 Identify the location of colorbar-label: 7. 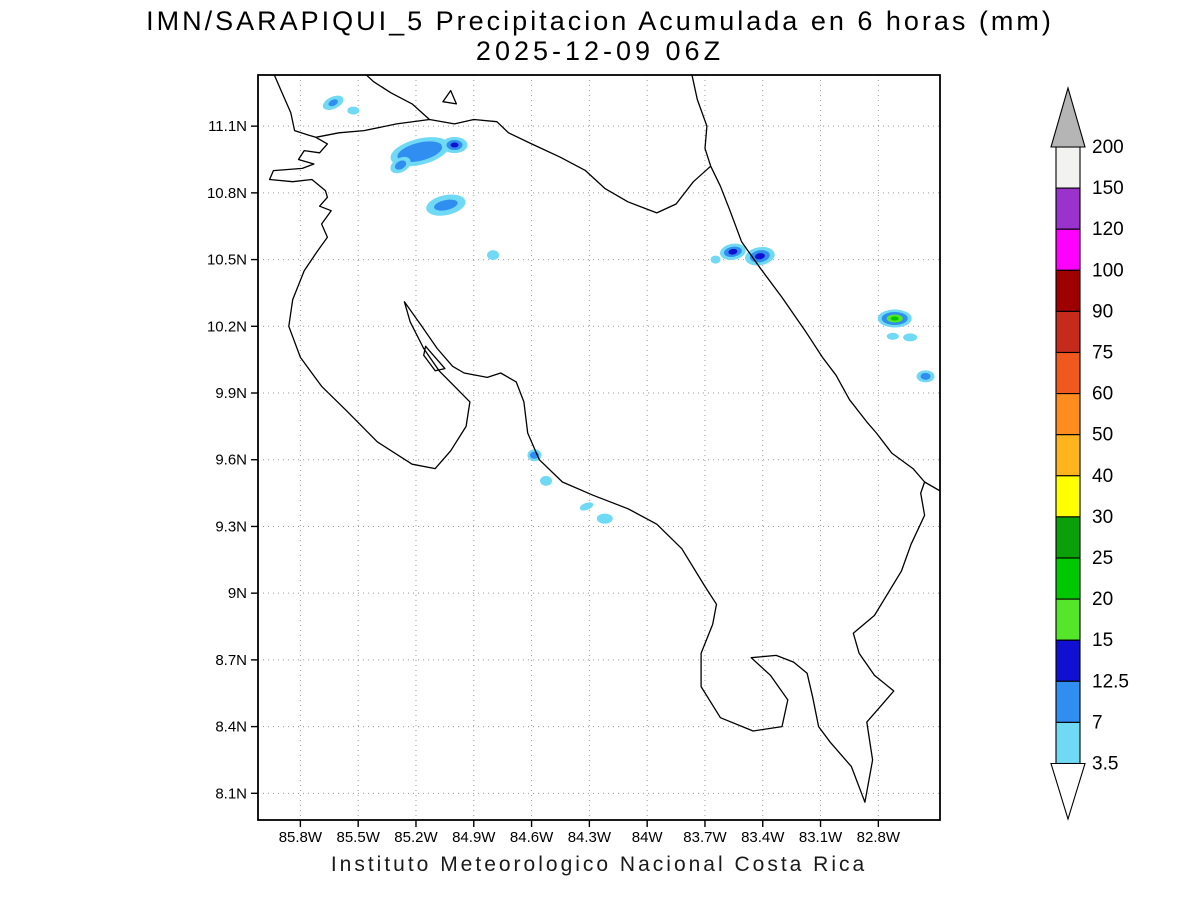
(1097, 722).